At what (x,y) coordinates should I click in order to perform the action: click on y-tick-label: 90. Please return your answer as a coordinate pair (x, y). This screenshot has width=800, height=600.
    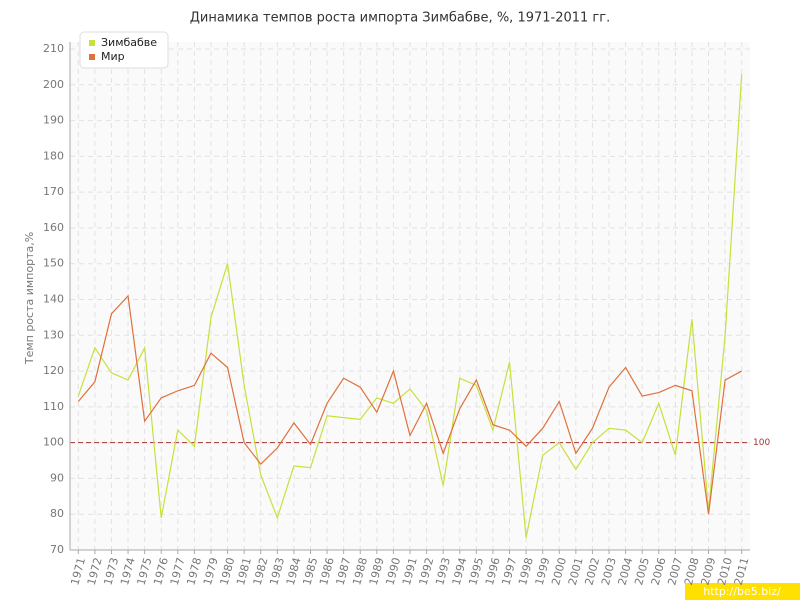
    Looking at the image, I should click on (57, 477).